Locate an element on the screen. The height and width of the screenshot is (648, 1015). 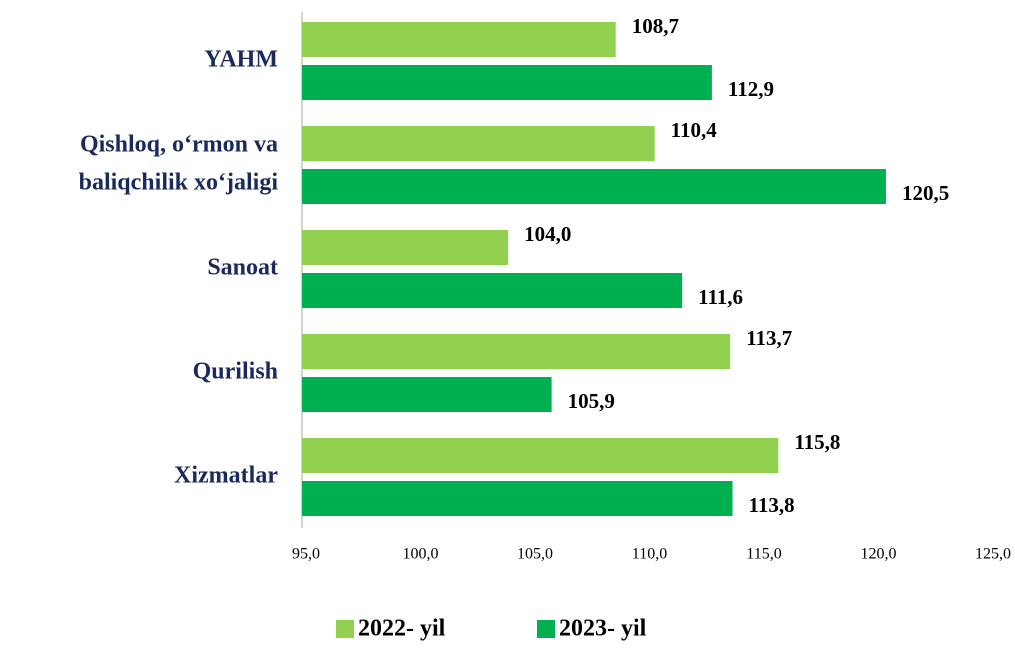
x-tick-label: 95,0 is located at coordinates (306, 554).